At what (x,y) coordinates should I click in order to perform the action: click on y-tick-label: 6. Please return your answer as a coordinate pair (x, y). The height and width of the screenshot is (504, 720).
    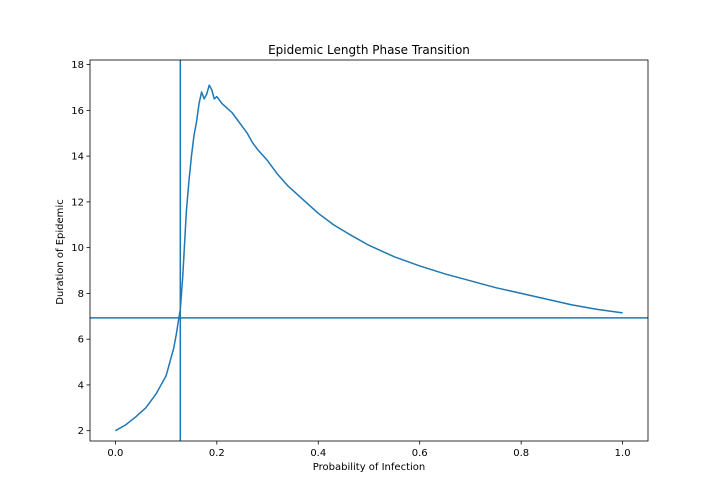
    Looking at the image, I should click on (81, 340).